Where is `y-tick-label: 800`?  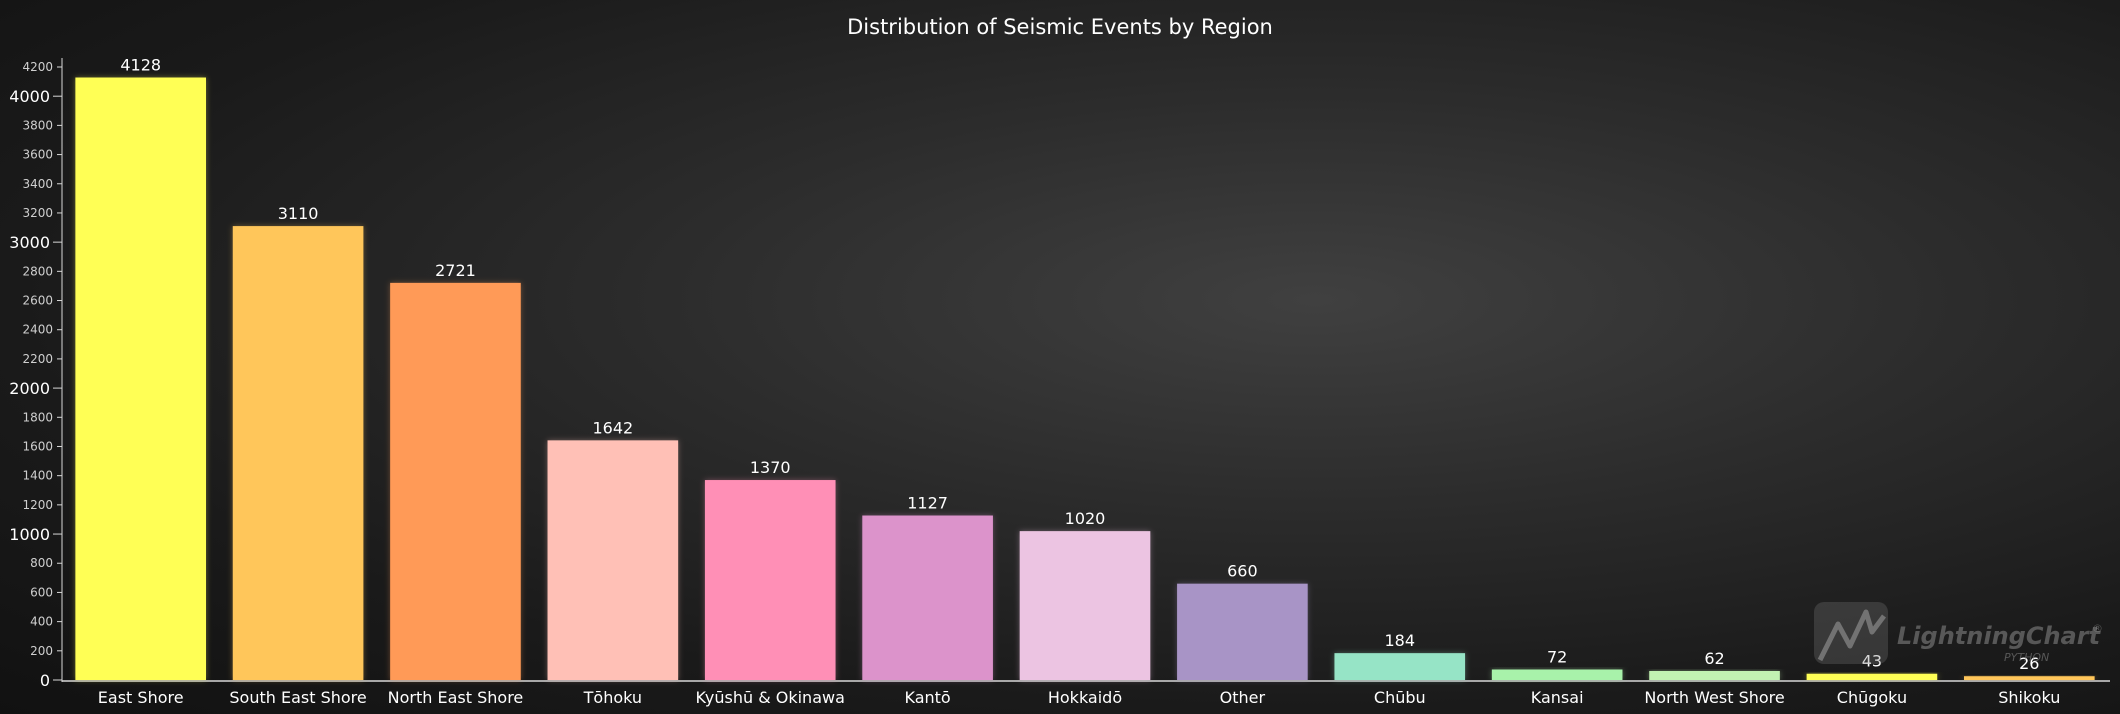 y-tick-label: 800 is located at coordinates (41, 563).